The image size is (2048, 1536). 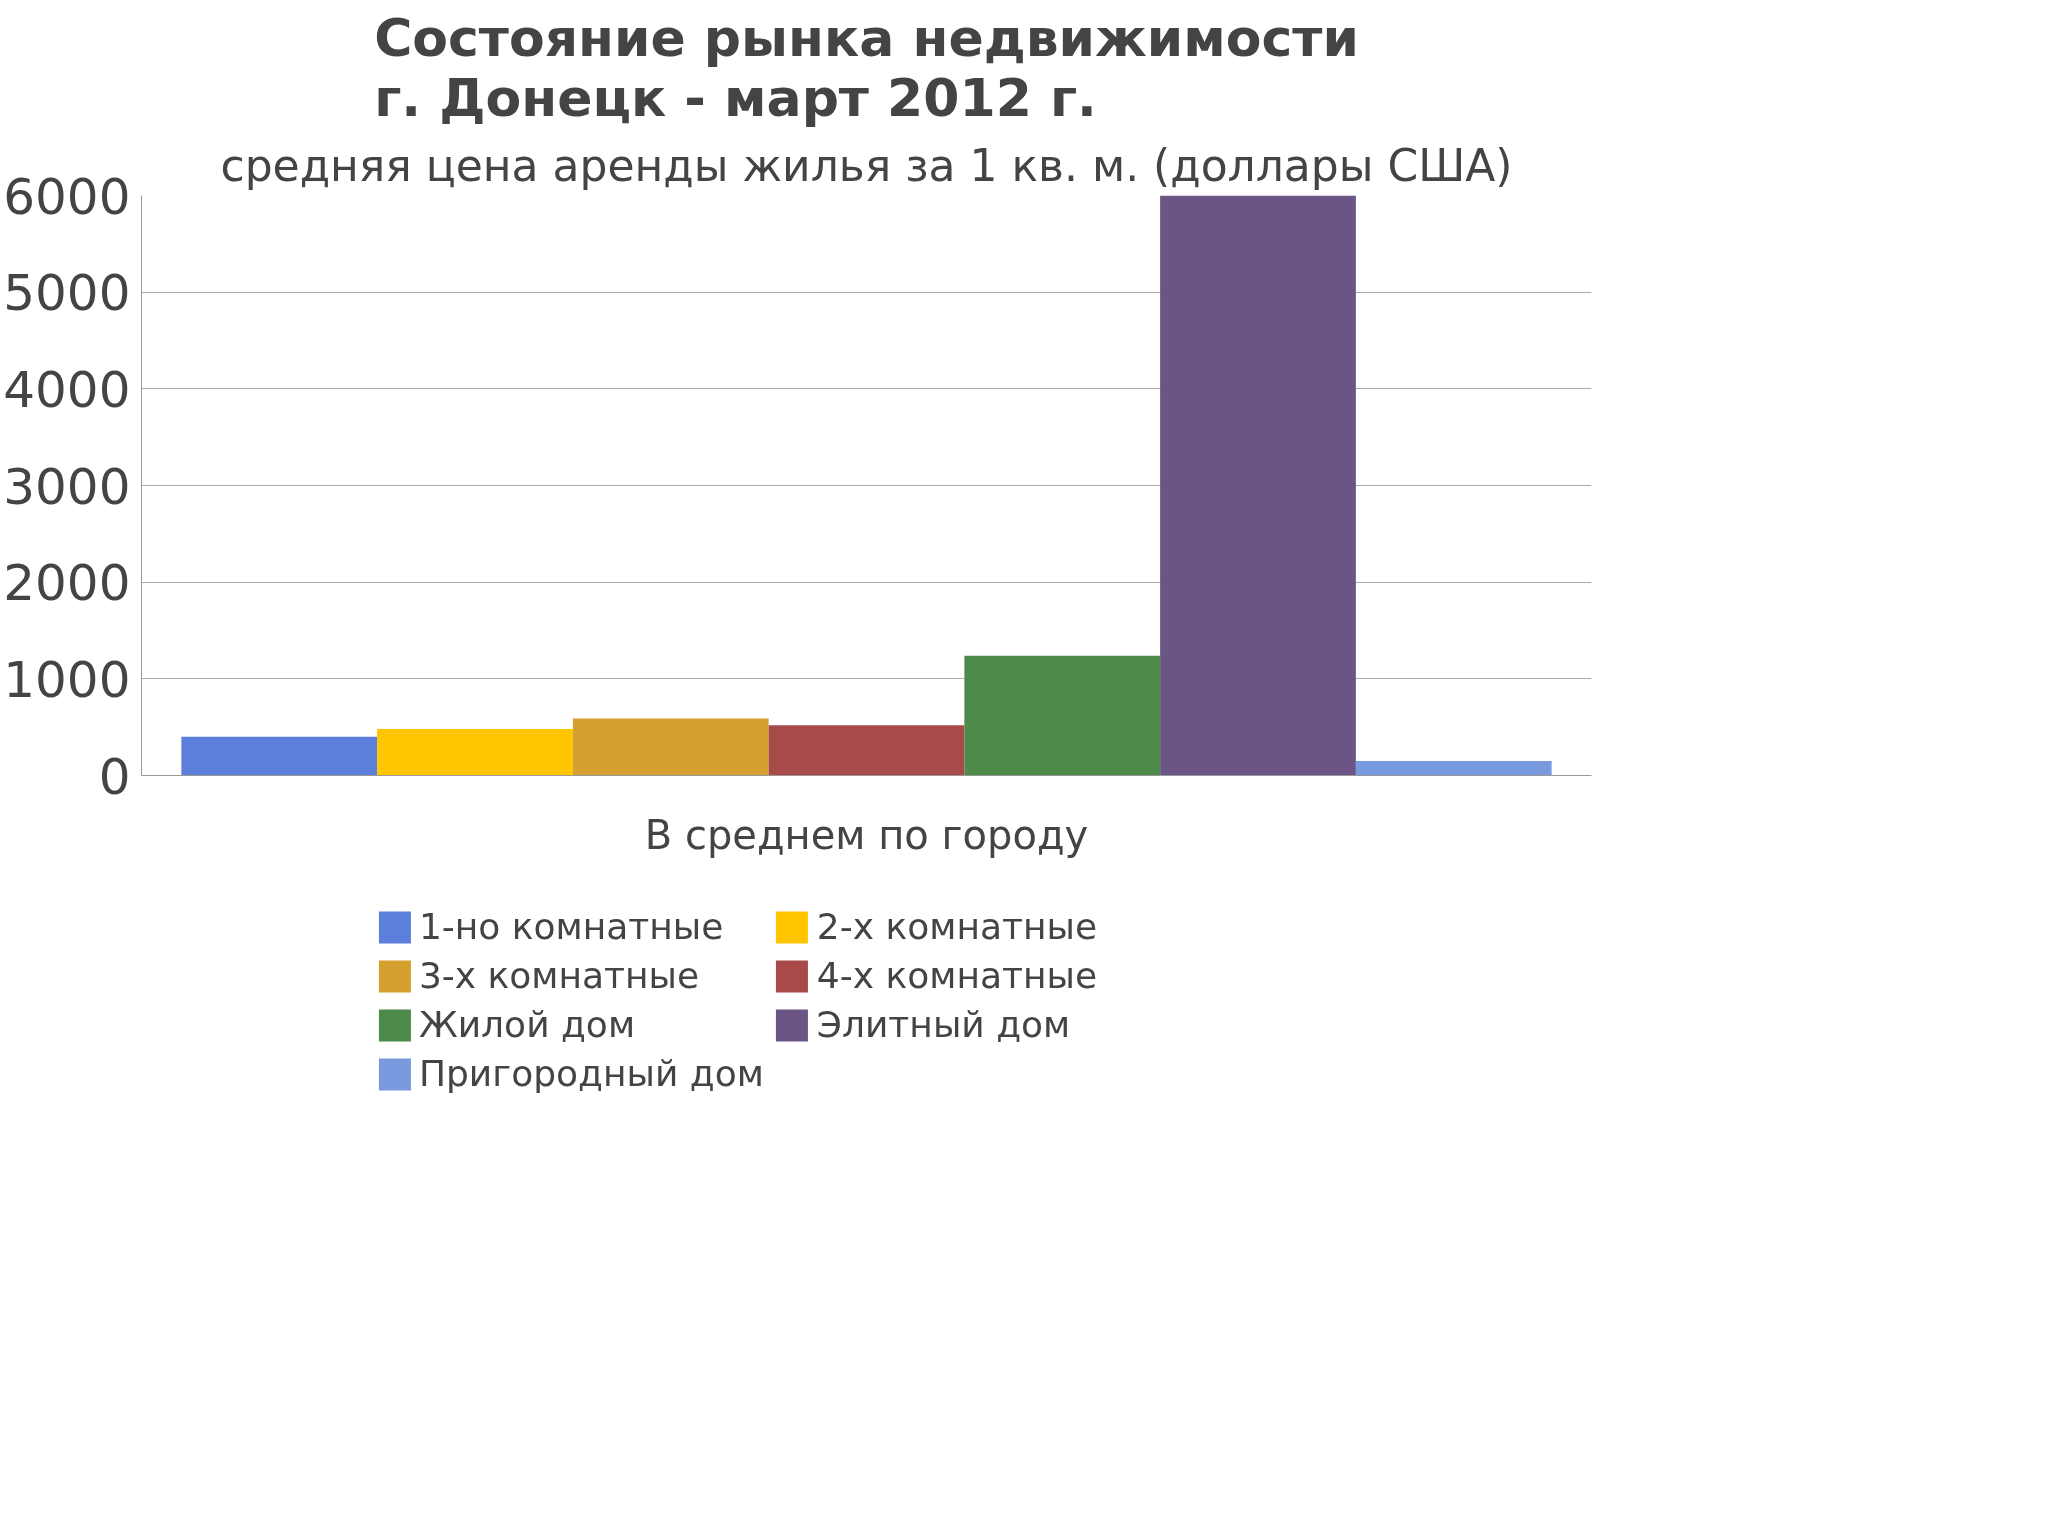 I want to click on y-tick-label: 4000, so click(x=67, y=389).